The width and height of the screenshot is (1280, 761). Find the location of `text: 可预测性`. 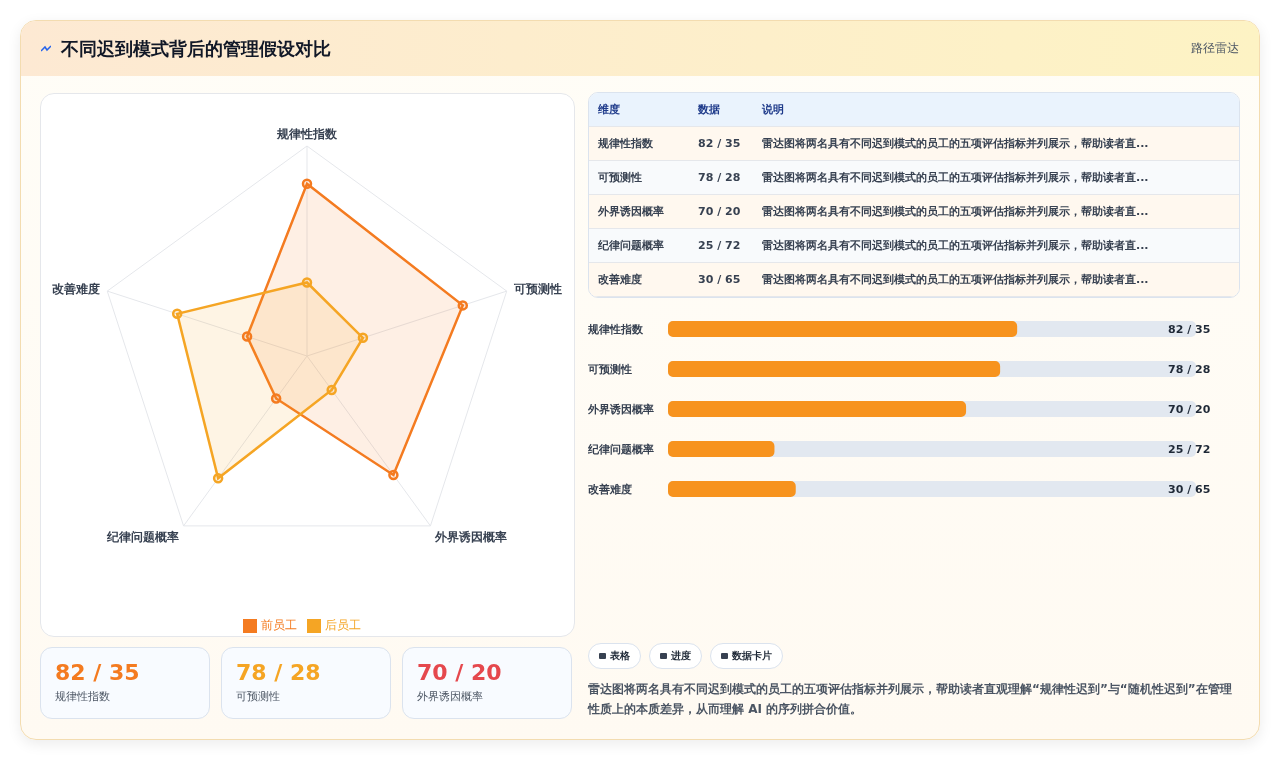

text: 可预测性 is located at coordinates (258, 696).